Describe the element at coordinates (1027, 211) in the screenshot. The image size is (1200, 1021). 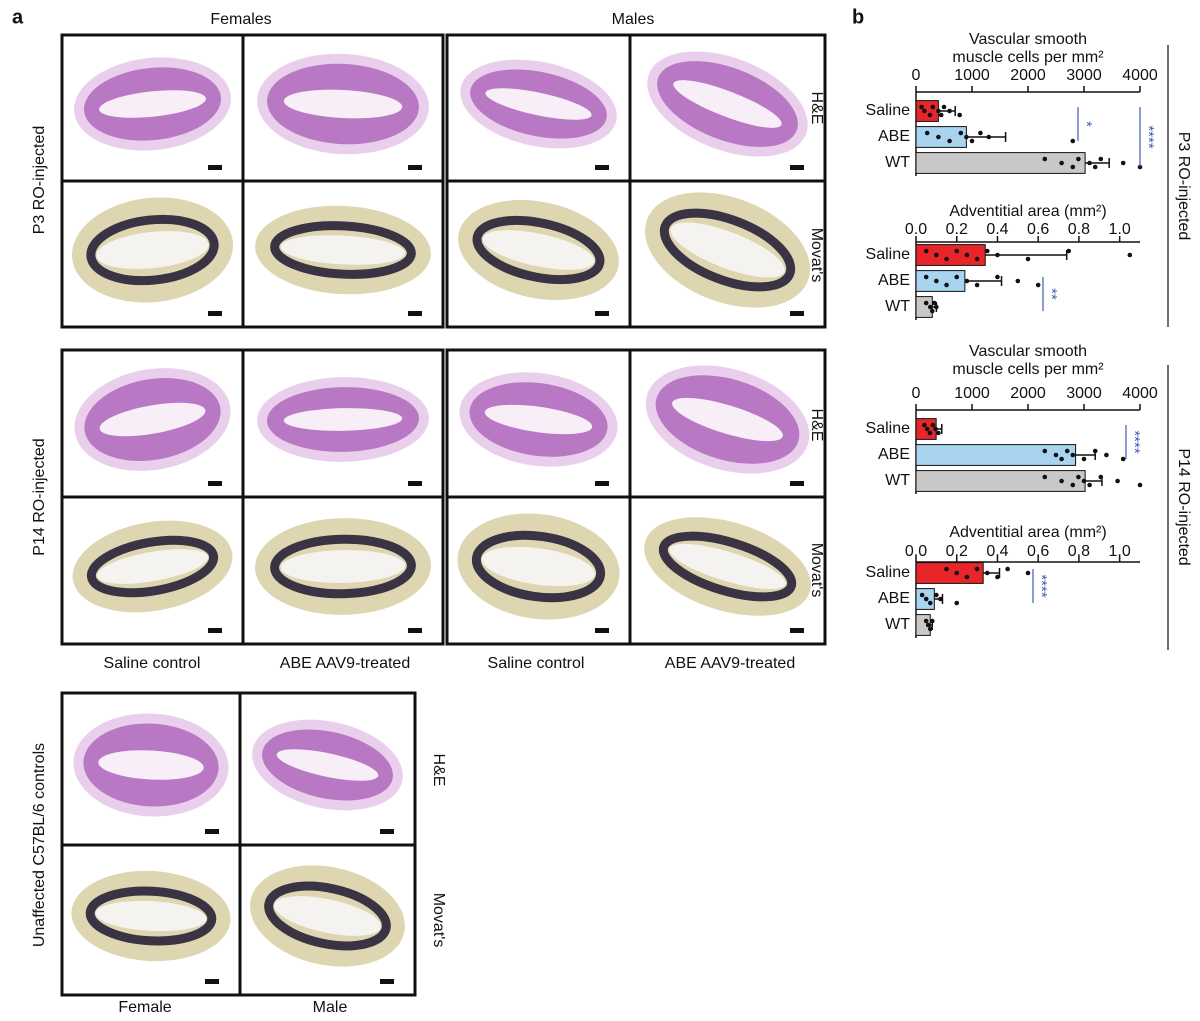
I see `axis-title: Adventitial area (mm²)` at that location.